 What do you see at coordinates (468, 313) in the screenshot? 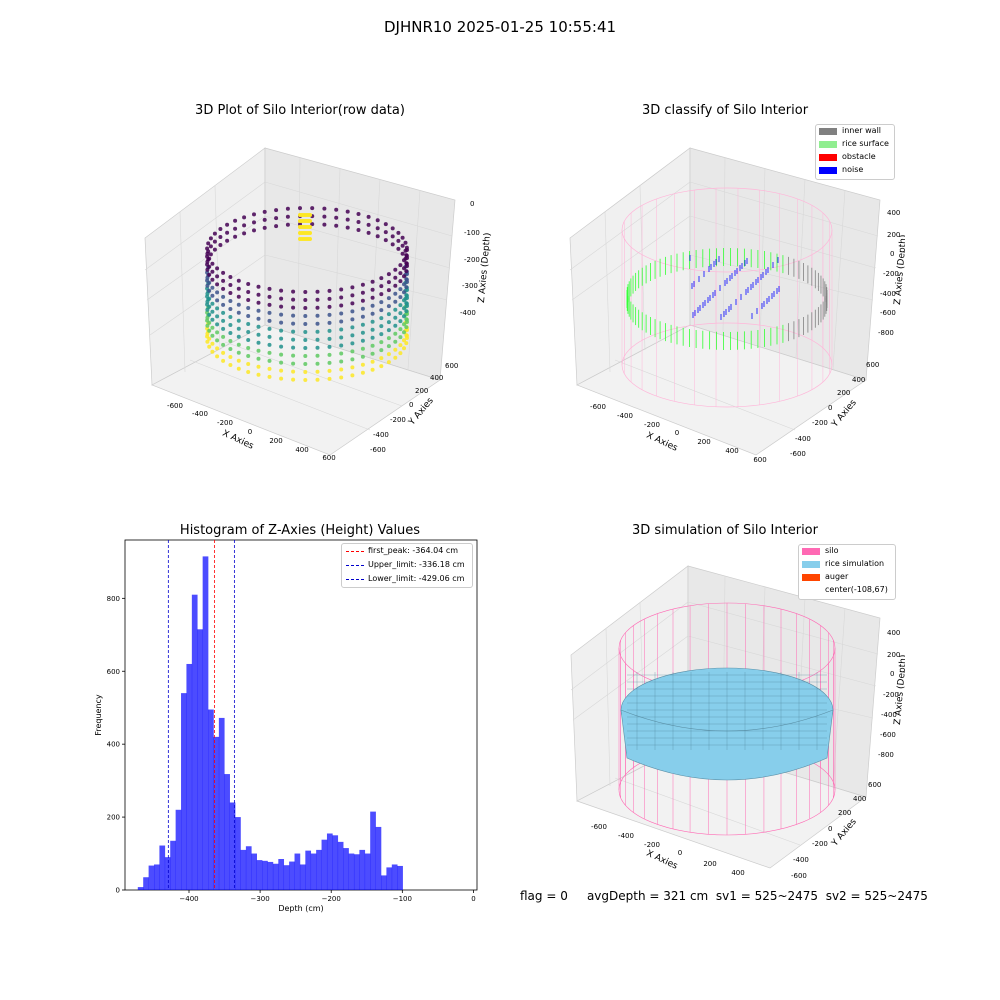
I see `raw-z-tick: -400` at bounding box center [468, 313].